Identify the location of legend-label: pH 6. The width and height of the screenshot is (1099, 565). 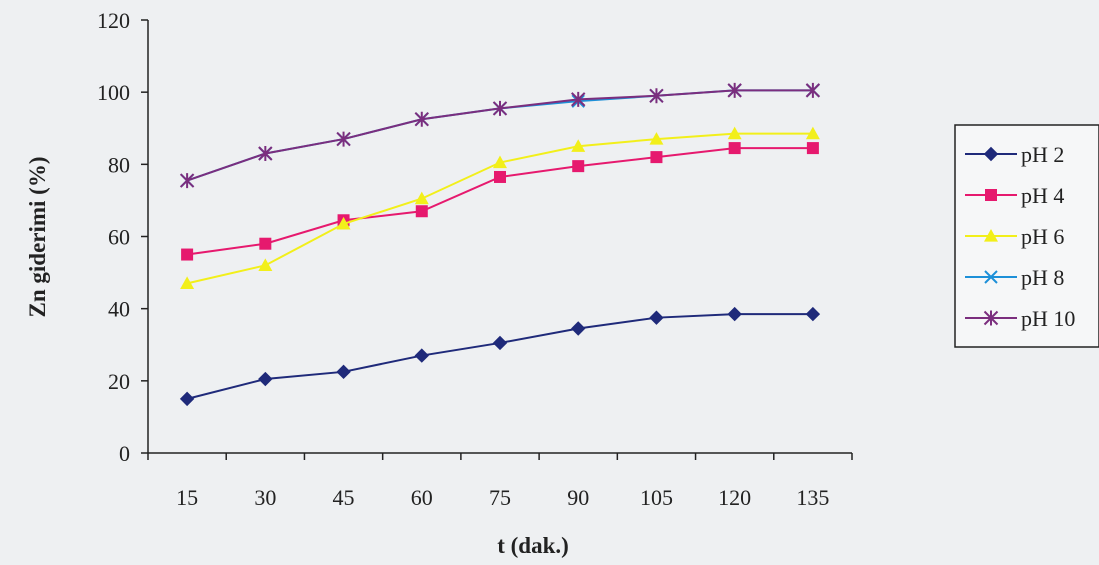
(1042, 236).